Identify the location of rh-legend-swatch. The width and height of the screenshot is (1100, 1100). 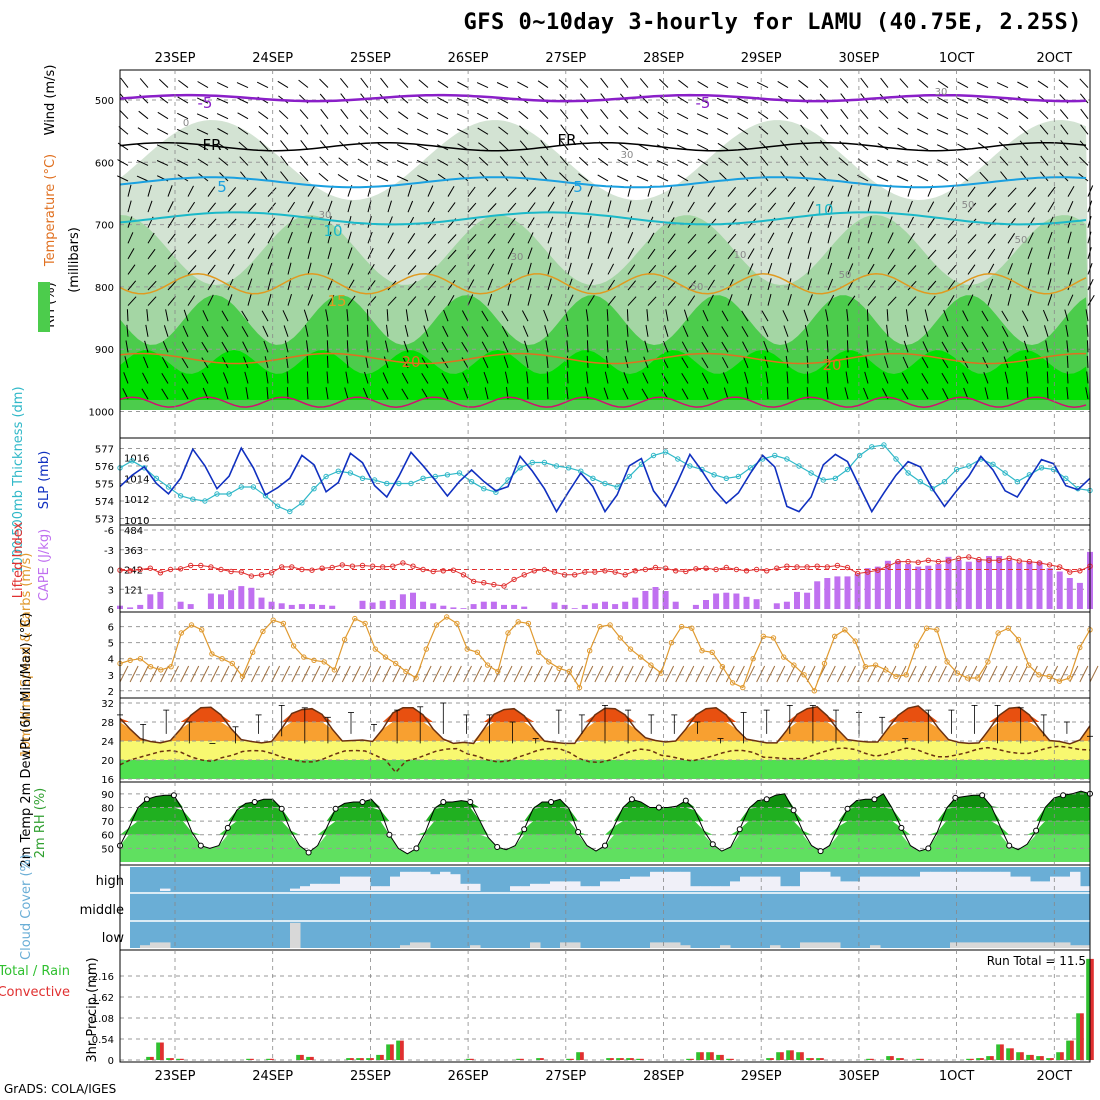
(44, 307).